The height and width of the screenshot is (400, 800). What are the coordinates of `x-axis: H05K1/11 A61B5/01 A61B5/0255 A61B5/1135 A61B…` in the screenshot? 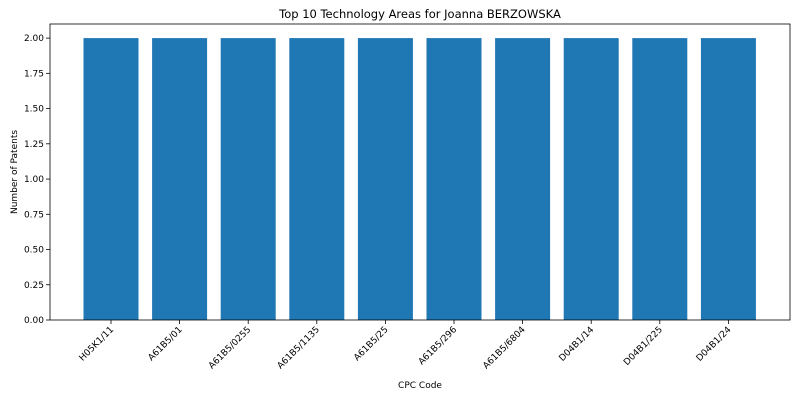 It's located at (406, 345).